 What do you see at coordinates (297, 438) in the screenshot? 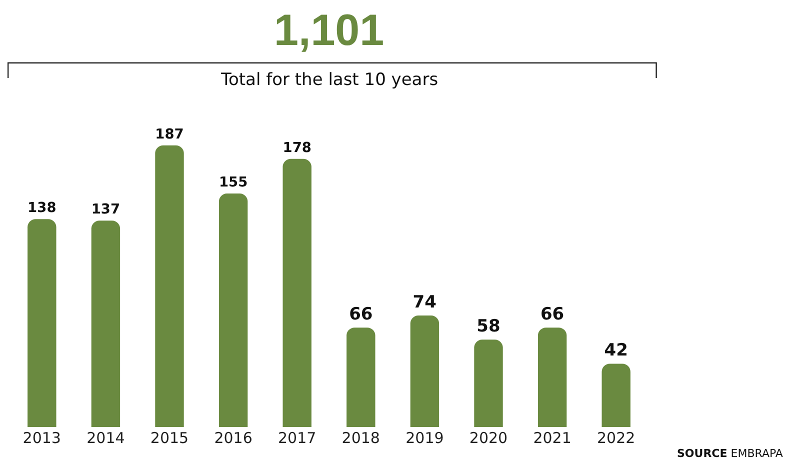
I see `x-tick-label: 2017` at bounding box center [297, 438].